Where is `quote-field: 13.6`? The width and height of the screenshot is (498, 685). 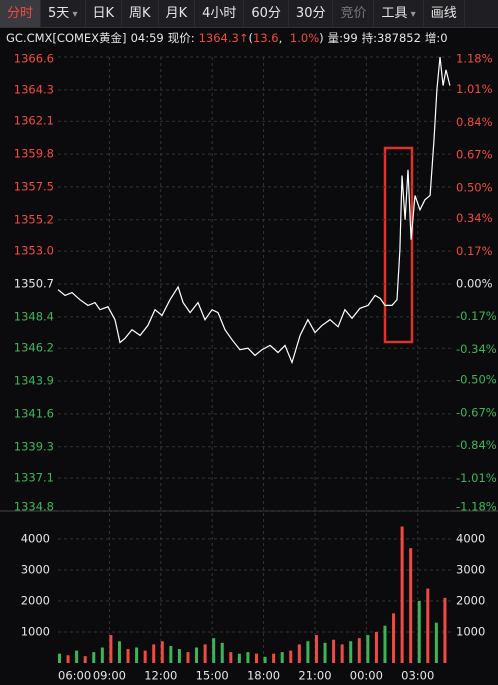 quote-field: 13.6 is located at coordinates (266, 38).